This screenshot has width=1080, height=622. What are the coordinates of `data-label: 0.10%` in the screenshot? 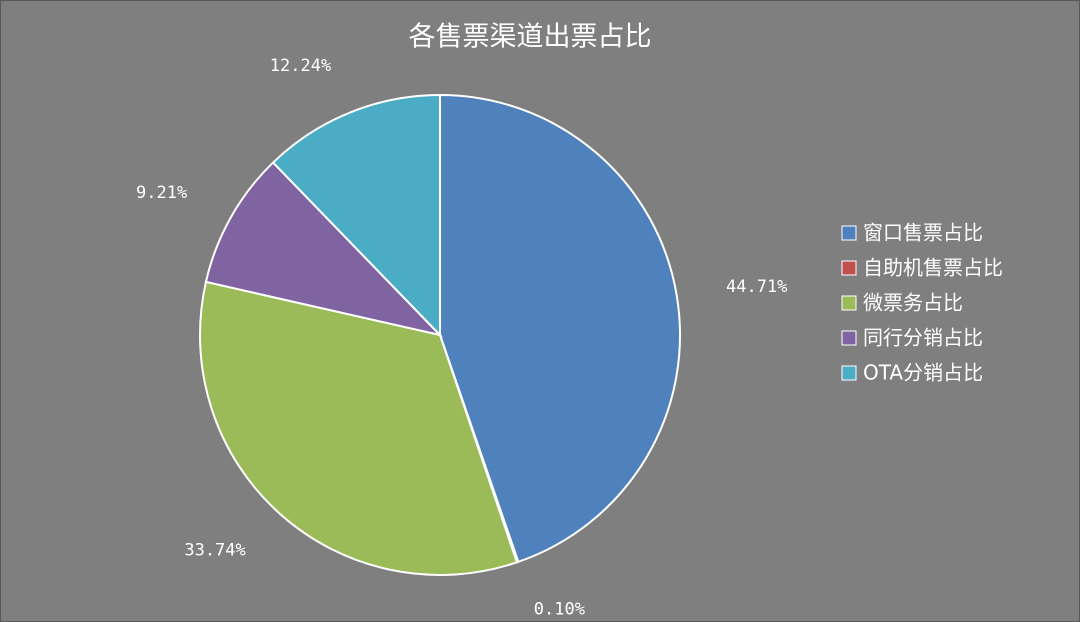 It's located at (559, 609).